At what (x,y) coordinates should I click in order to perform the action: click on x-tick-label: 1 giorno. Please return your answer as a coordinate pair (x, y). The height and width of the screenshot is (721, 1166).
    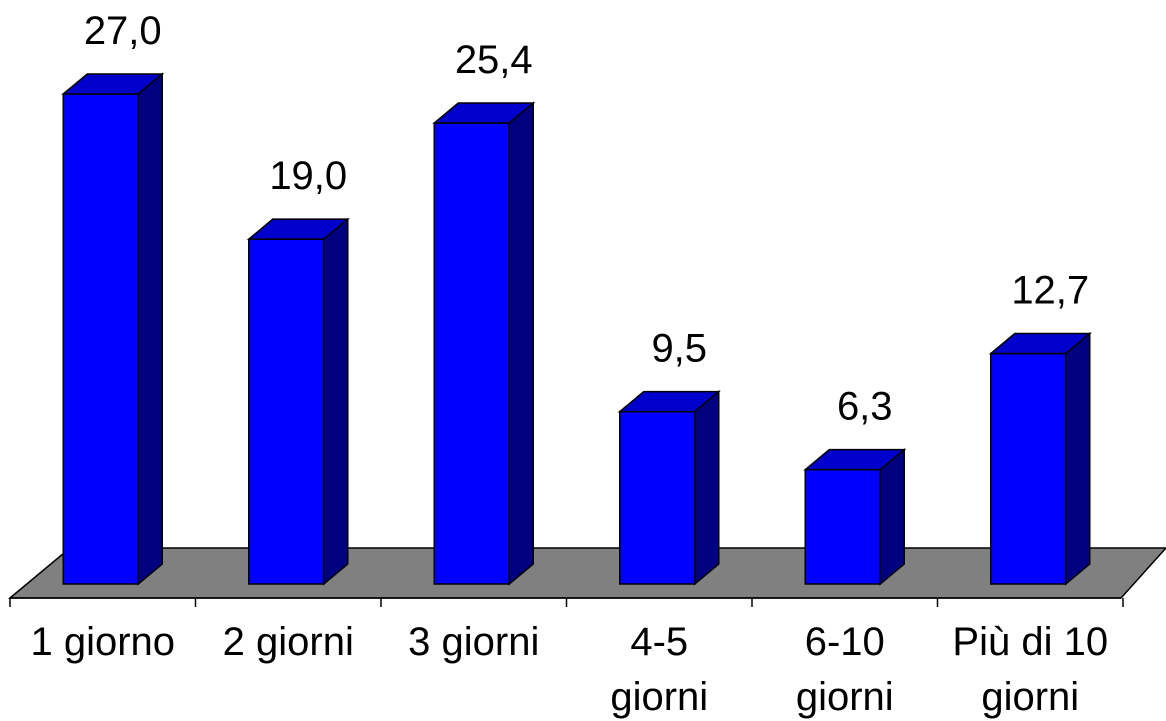
    Looking at the image, I should click on (102, 642).